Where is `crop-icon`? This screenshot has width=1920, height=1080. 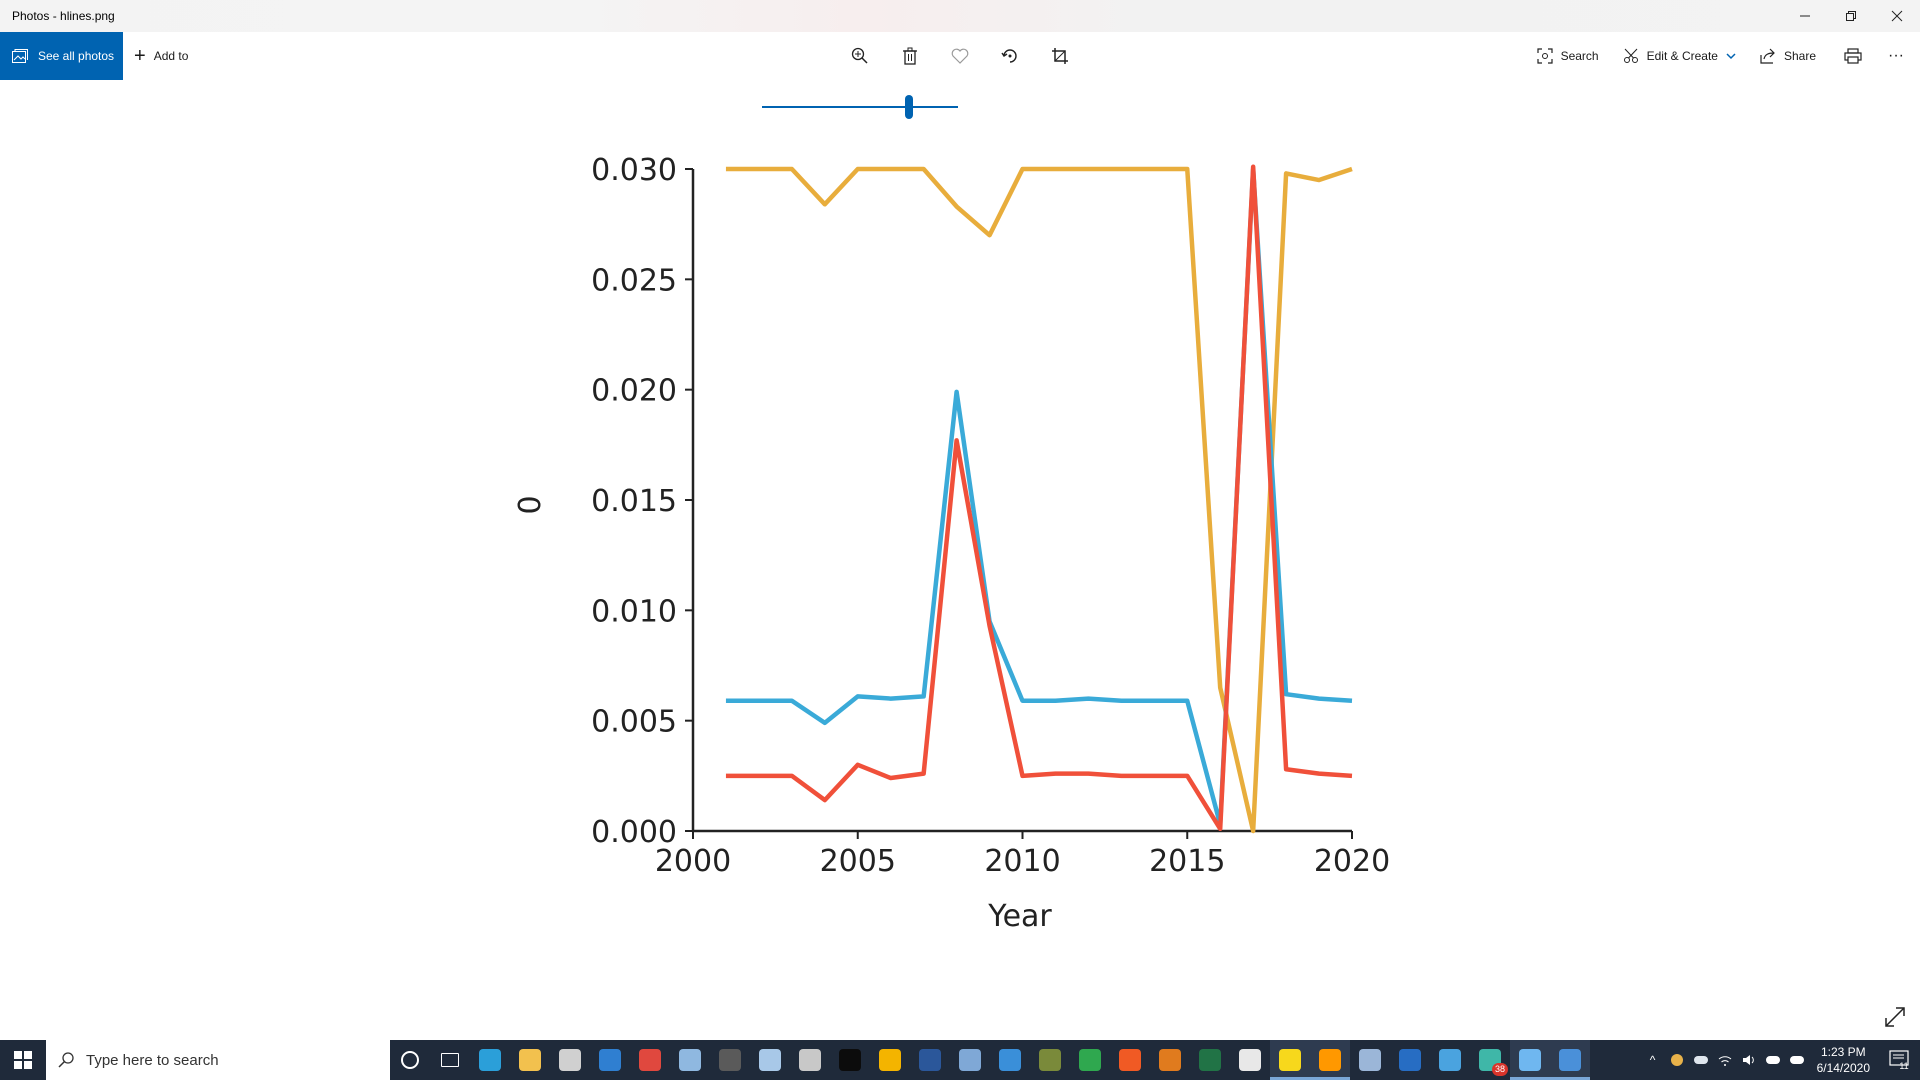
crop-icon is located at coordinates (1060, 56).